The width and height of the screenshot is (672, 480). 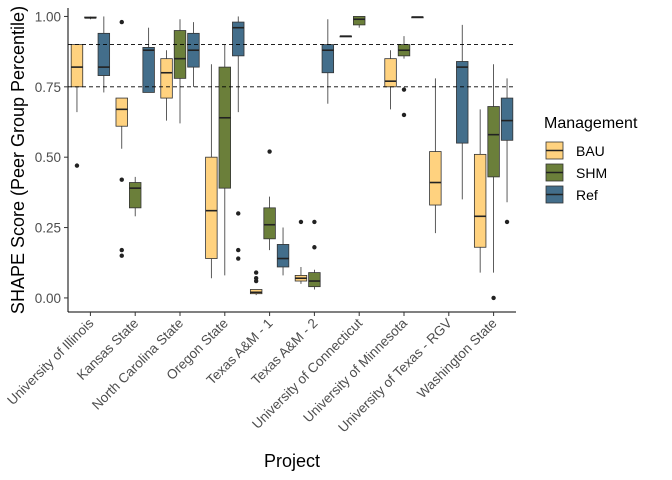 I want to click on box-texas-aandm-2-shm, so click(x=314, y=254).